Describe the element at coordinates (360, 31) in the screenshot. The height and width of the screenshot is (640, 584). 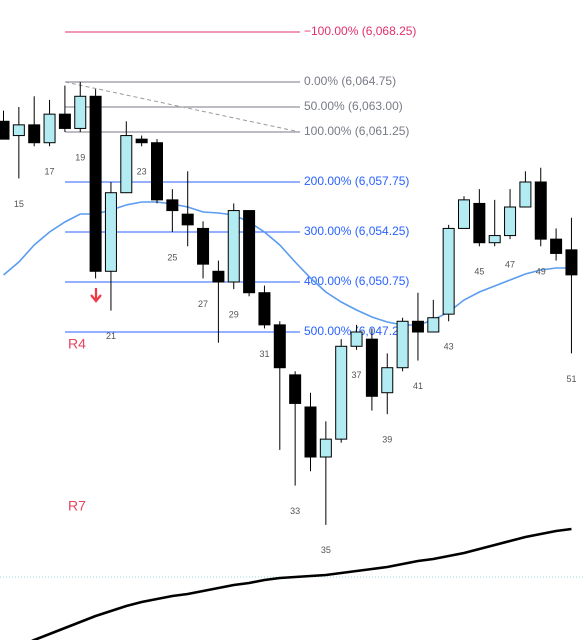
I see `fib-label: −100.00% (6,068.25)` at that location.